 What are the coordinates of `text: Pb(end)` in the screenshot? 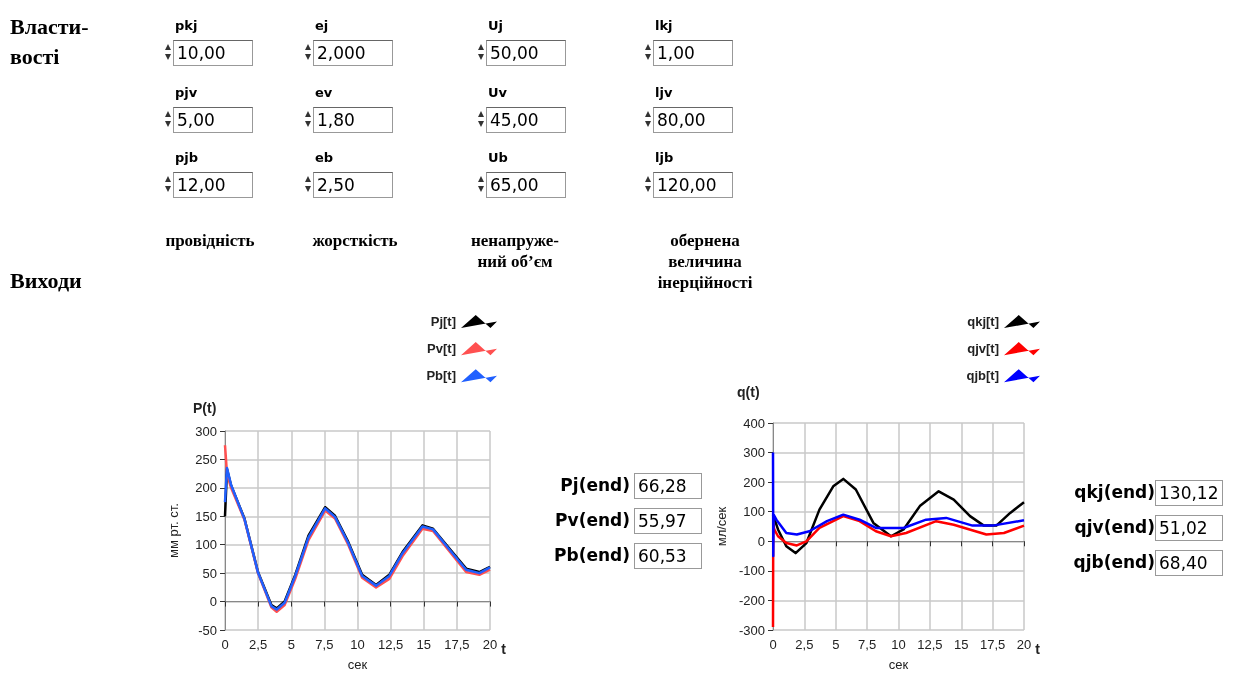 It's located at (591, 555).